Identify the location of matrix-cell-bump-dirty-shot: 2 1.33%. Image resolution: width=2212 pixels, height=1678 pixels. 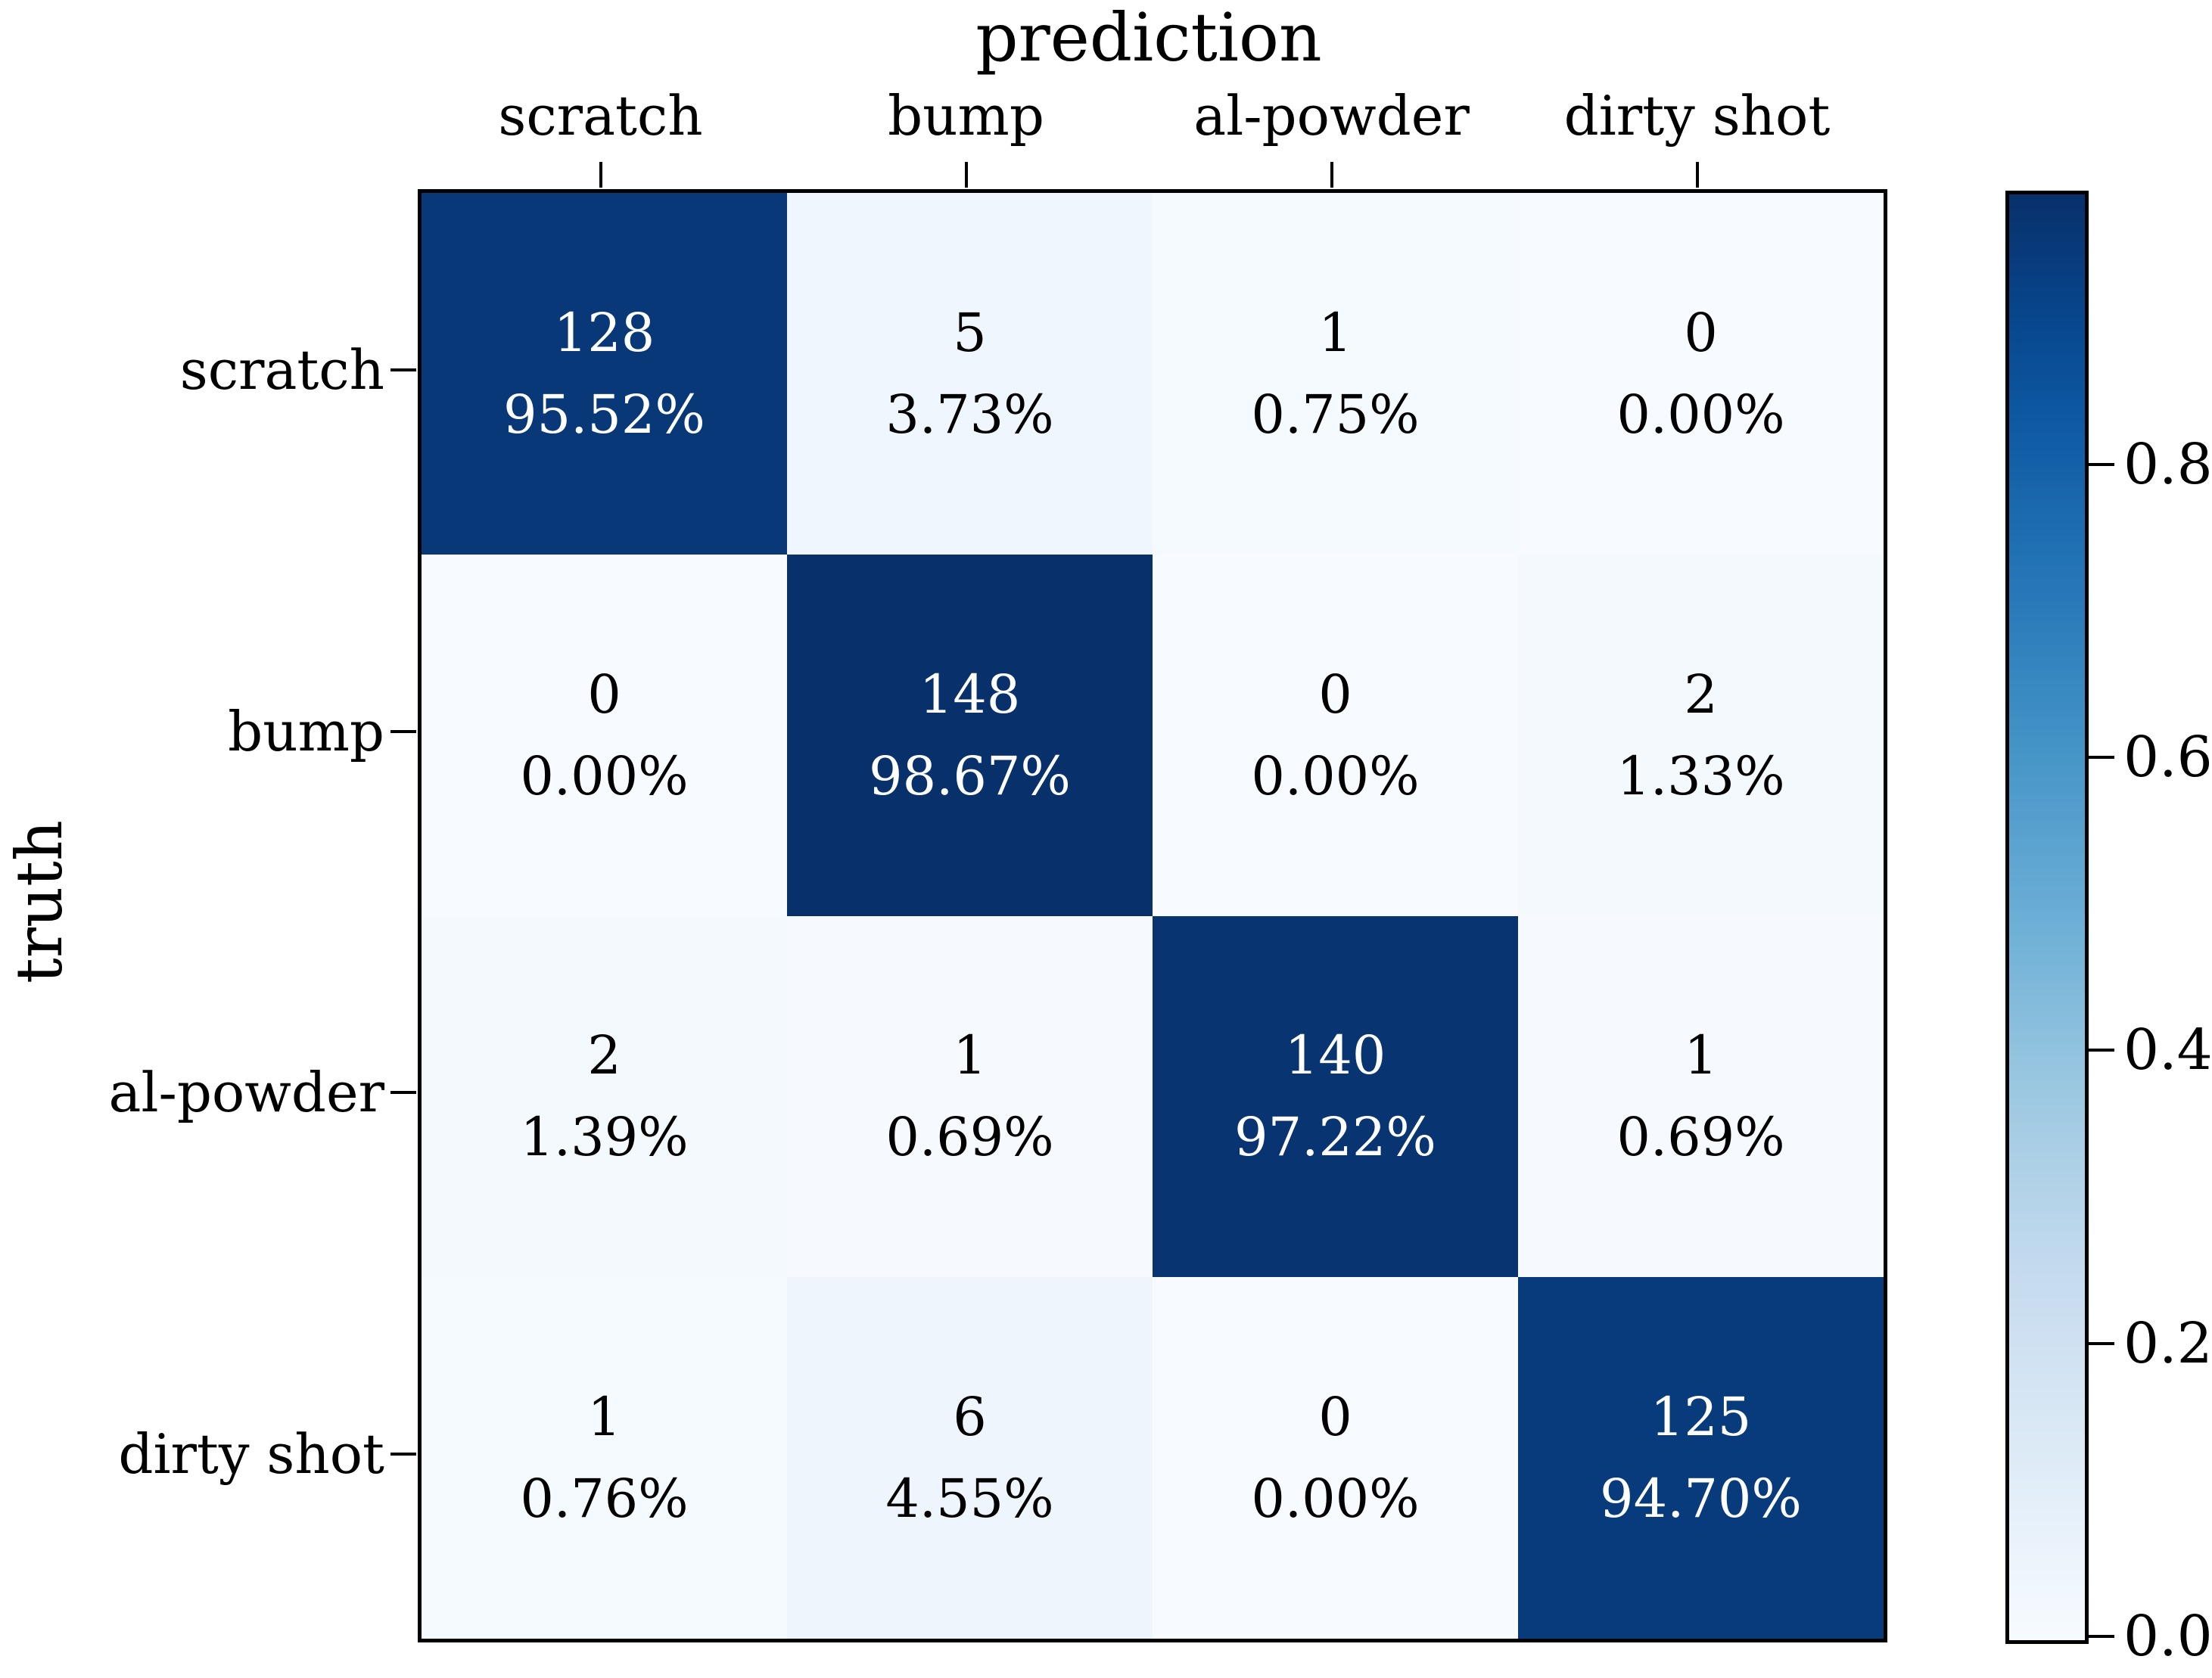
(1701, 735).